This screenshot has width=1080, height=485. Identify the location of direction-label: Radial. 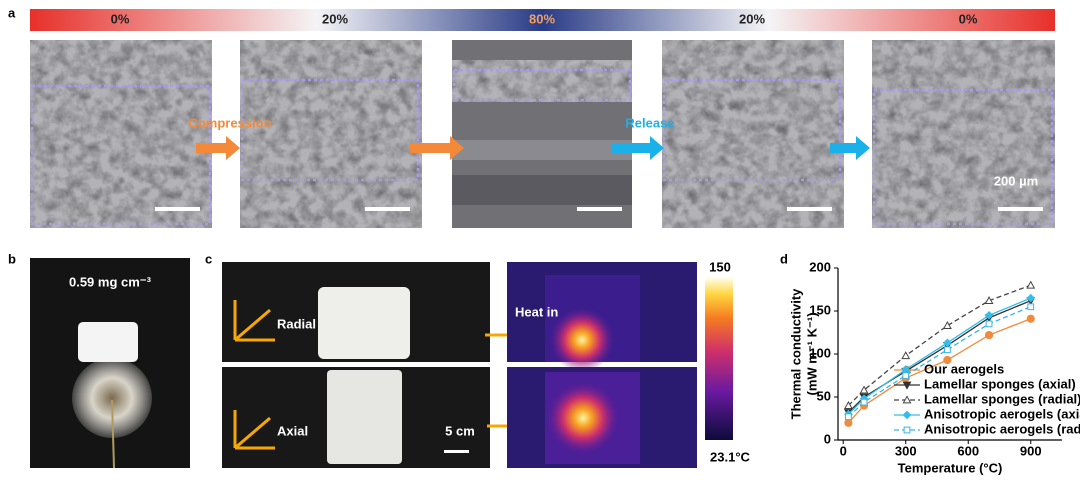
(296, 323).